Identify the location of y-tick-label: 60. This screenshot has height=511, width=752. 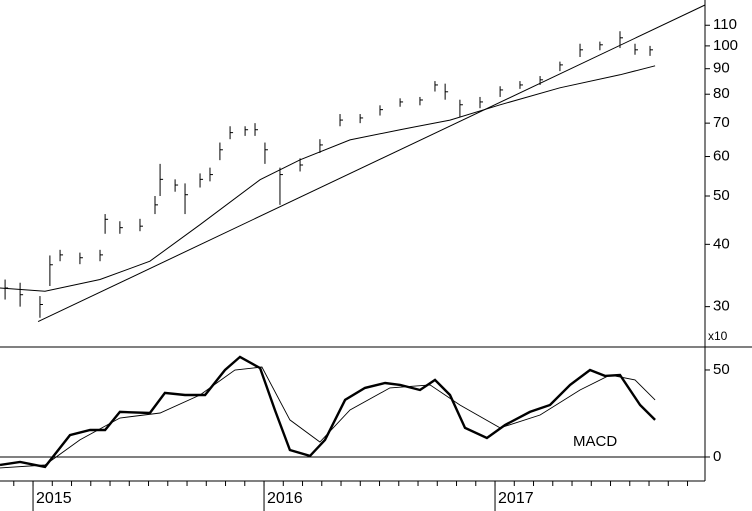
(721, 155).